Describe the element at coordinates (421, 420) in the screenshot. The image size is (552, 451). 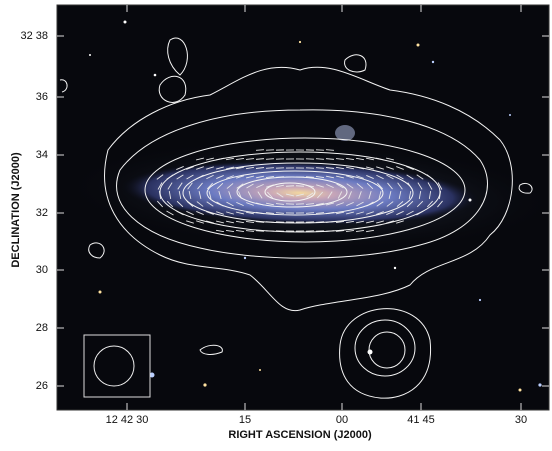
I see `x-tick-label: 41 45` at that location.